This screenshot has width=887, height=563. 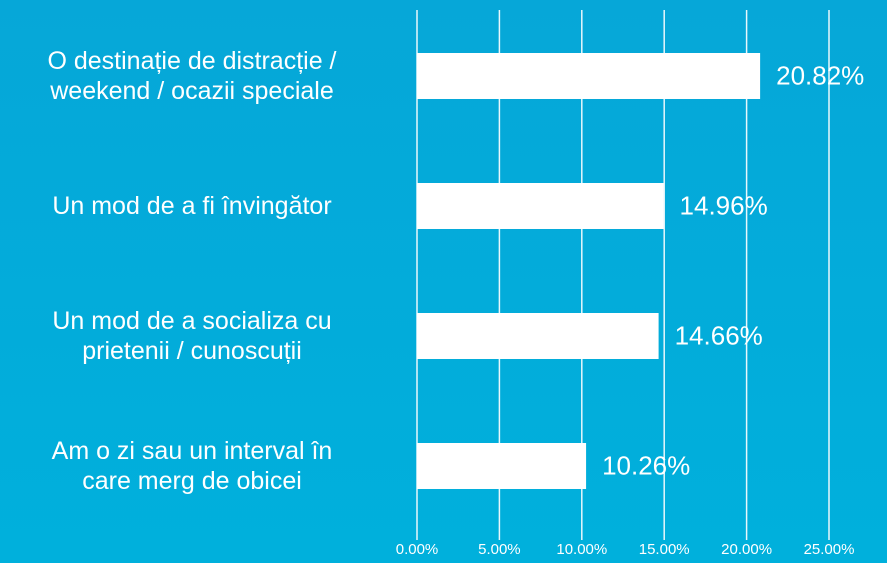 What do you see at coordinates (723, 205) in the screenshot?
I see `value-label: 14.96%` at bounding box center [723, 205].